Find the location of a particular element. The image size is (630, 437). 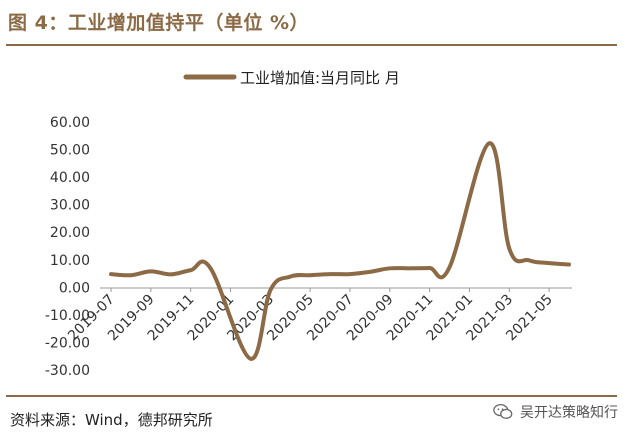

watermark-text: 吴开达策略知行 is located at coordinates (569, 413).